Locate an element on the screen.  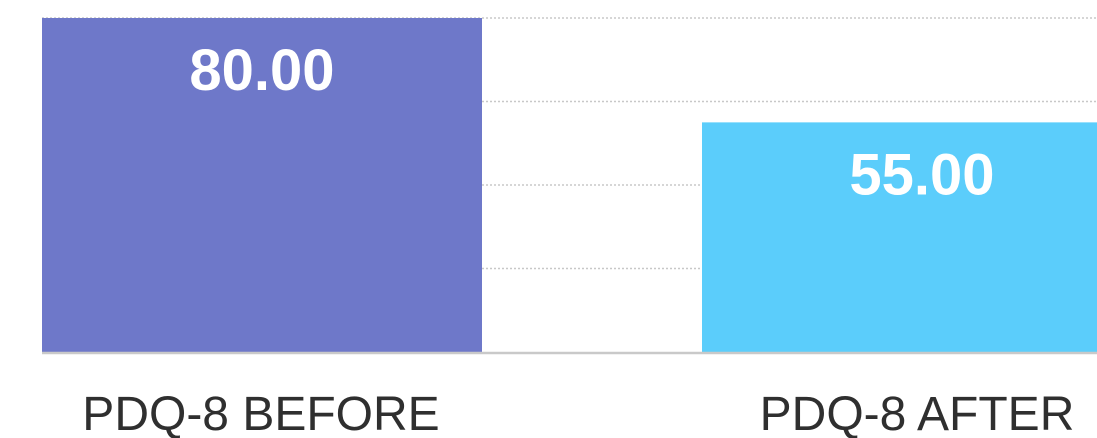
category-label-before: PDQ-8 BEFORE is located at coordinates (260, 413).